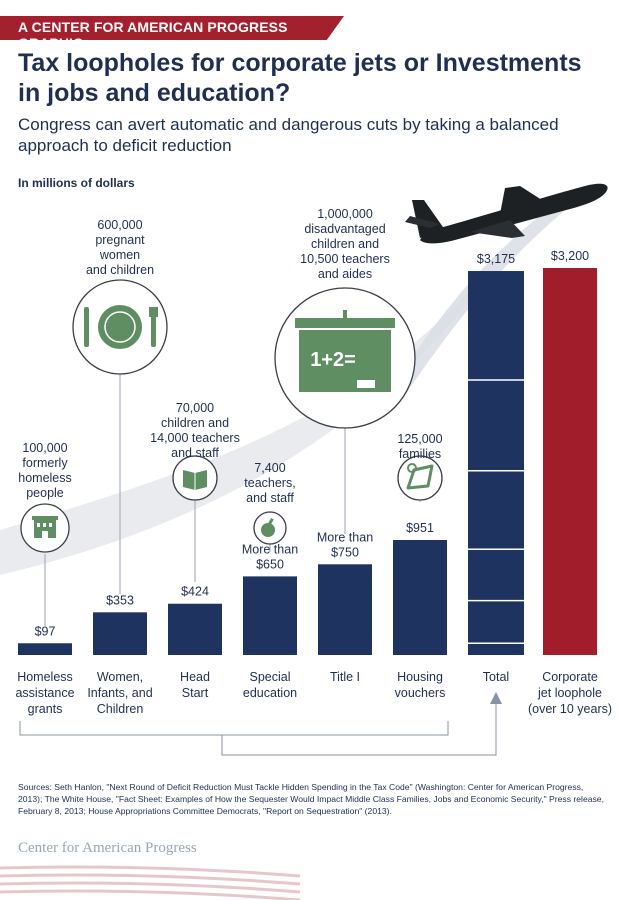 Image resolution: width=620 pixels, height=900 pixels. What do you see at coordinates (269, 483) in the screenshot?
I see `annotation-3: 7,400 teachers, and staff` at bounding box center [269, 483].